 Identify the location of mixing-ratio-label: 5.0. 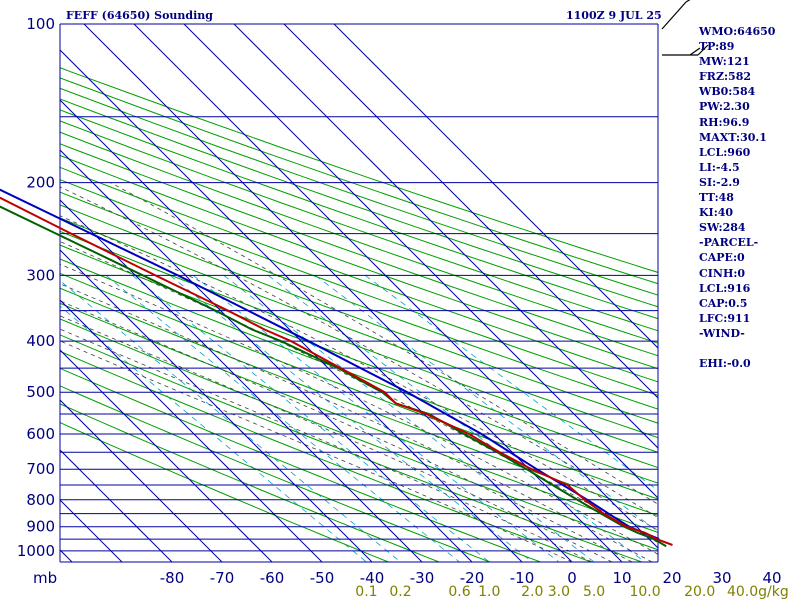
(594, 592).